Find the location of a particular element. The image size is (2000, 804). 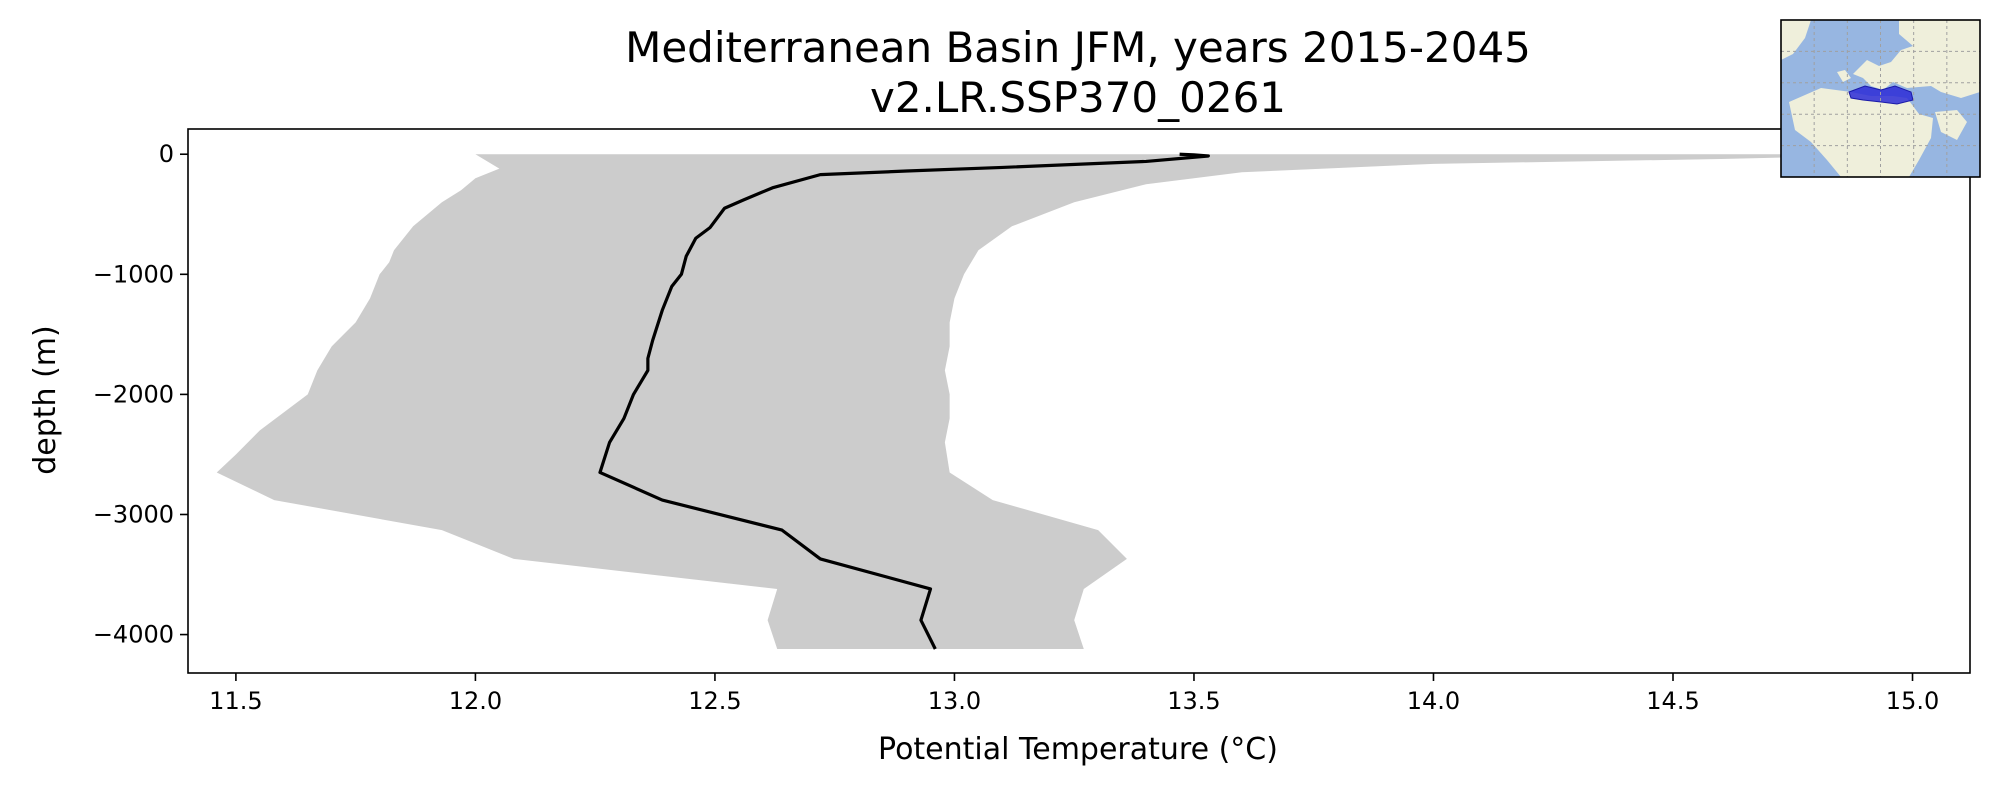

x-tick-label: 12.5 is located at coordinates (714, 701).